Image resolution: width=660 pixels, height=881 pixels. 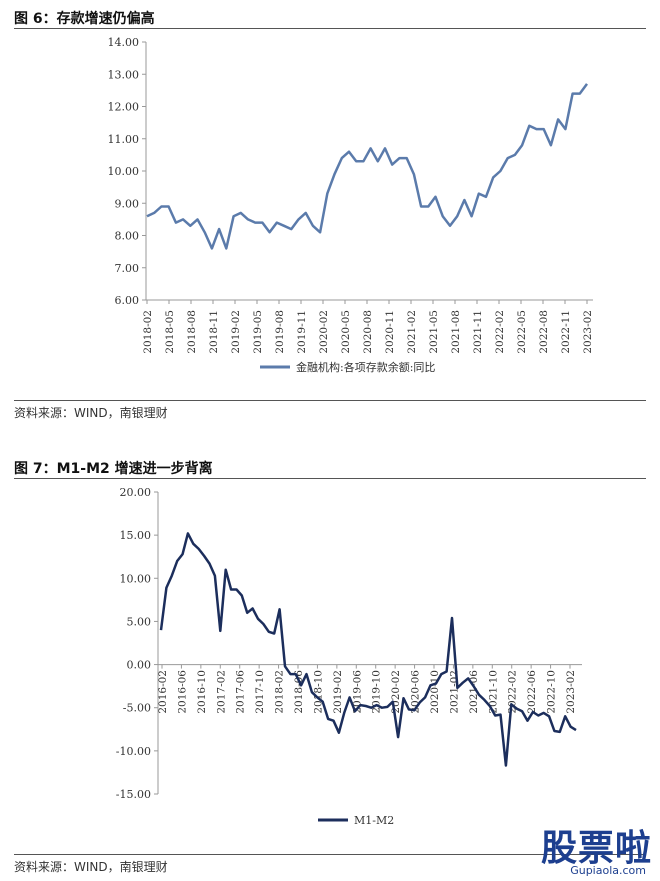 What do you see at coordinates (139, 665) in the screenshot?
I see `chart2-y-tick-label: 0.00` at bounding box center [139, 665].